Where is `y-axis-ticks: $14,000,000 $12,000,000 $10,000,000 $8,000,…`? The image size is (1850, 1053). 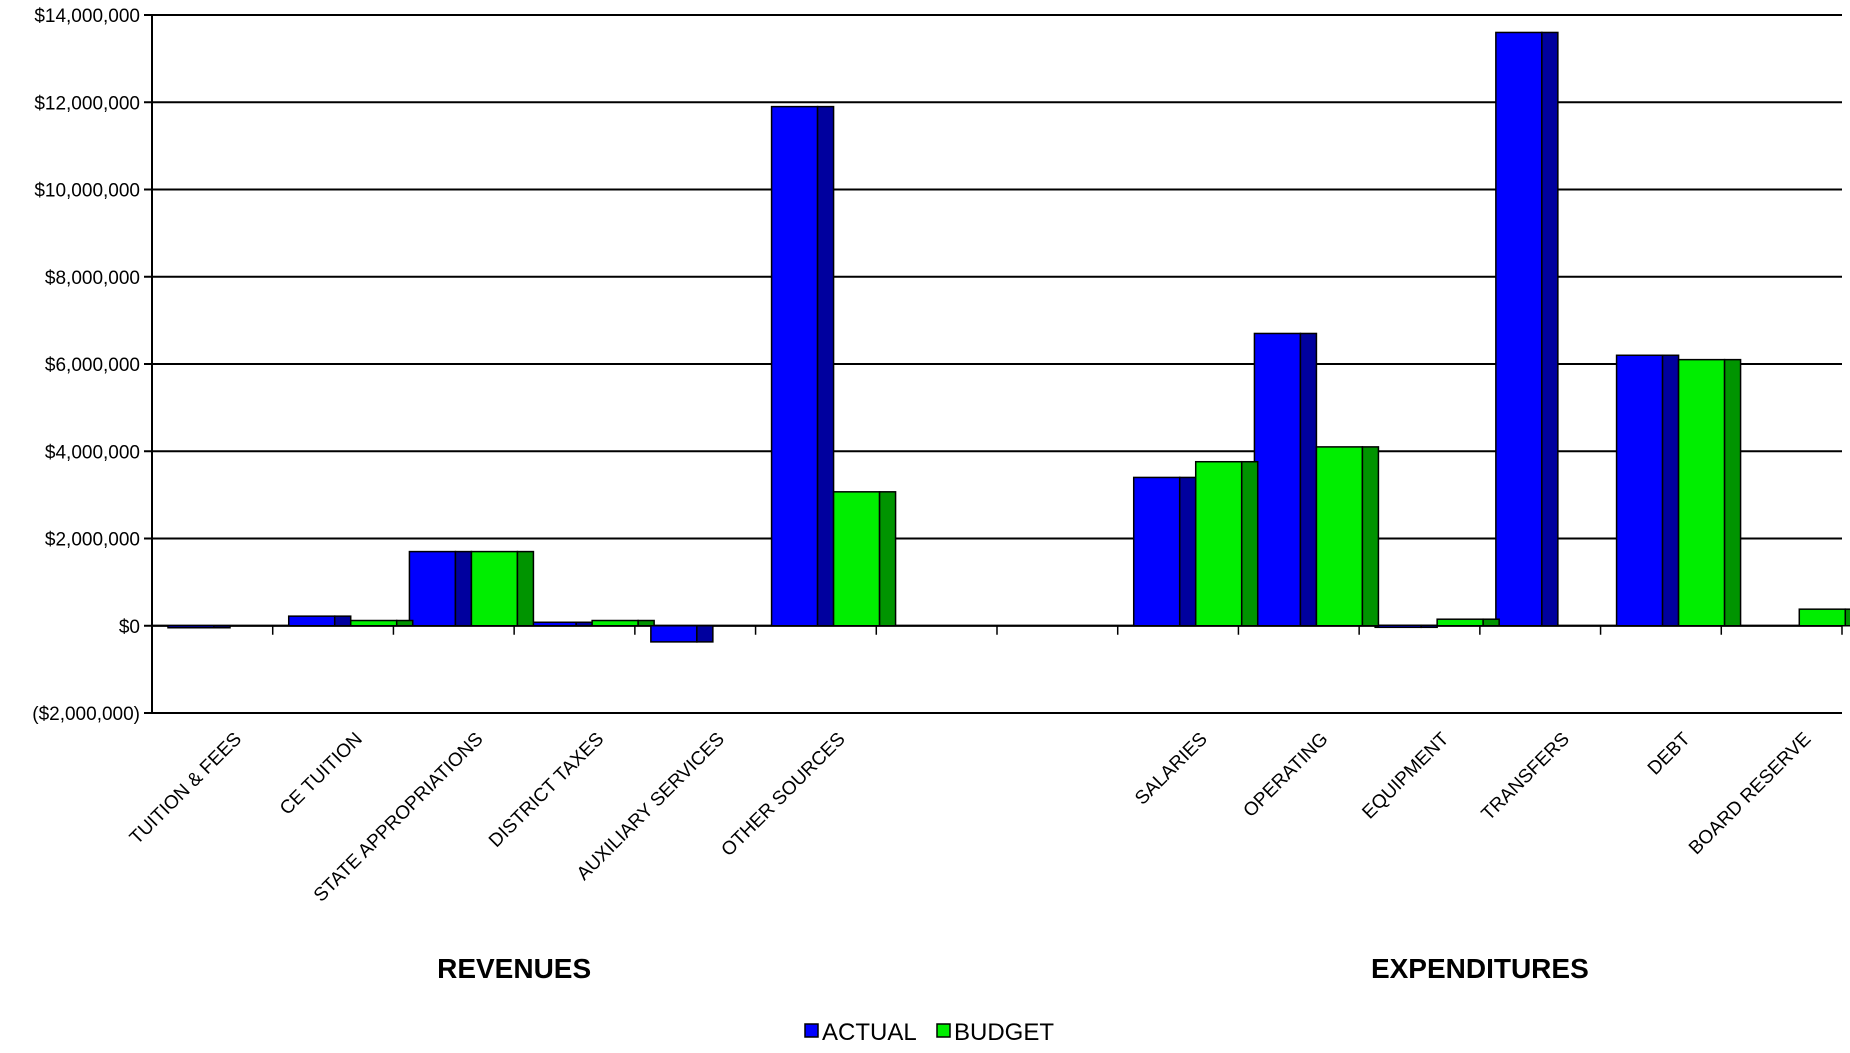 y-axis-ticks: $14,000,000 $12,000,000 $10,000,000 $8,000,… is located at coordinates (92, 365).